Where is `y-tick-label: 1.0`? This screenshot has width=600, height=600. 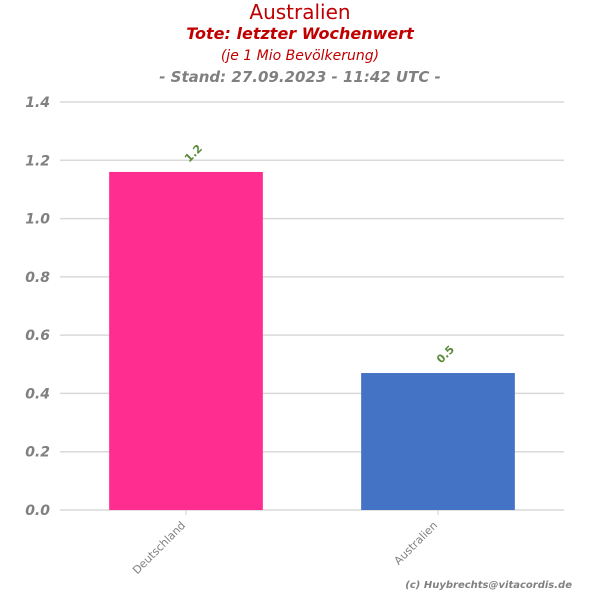
y-tick-label: 1.0 is located at coordinates (37, 220).